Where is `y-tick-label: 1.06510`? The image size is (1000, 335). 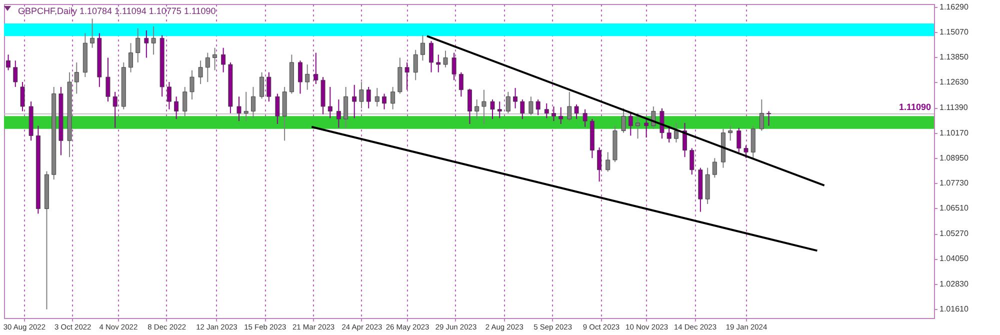 y-tick-label: 1.06510 is located at coordinates (954, 208).